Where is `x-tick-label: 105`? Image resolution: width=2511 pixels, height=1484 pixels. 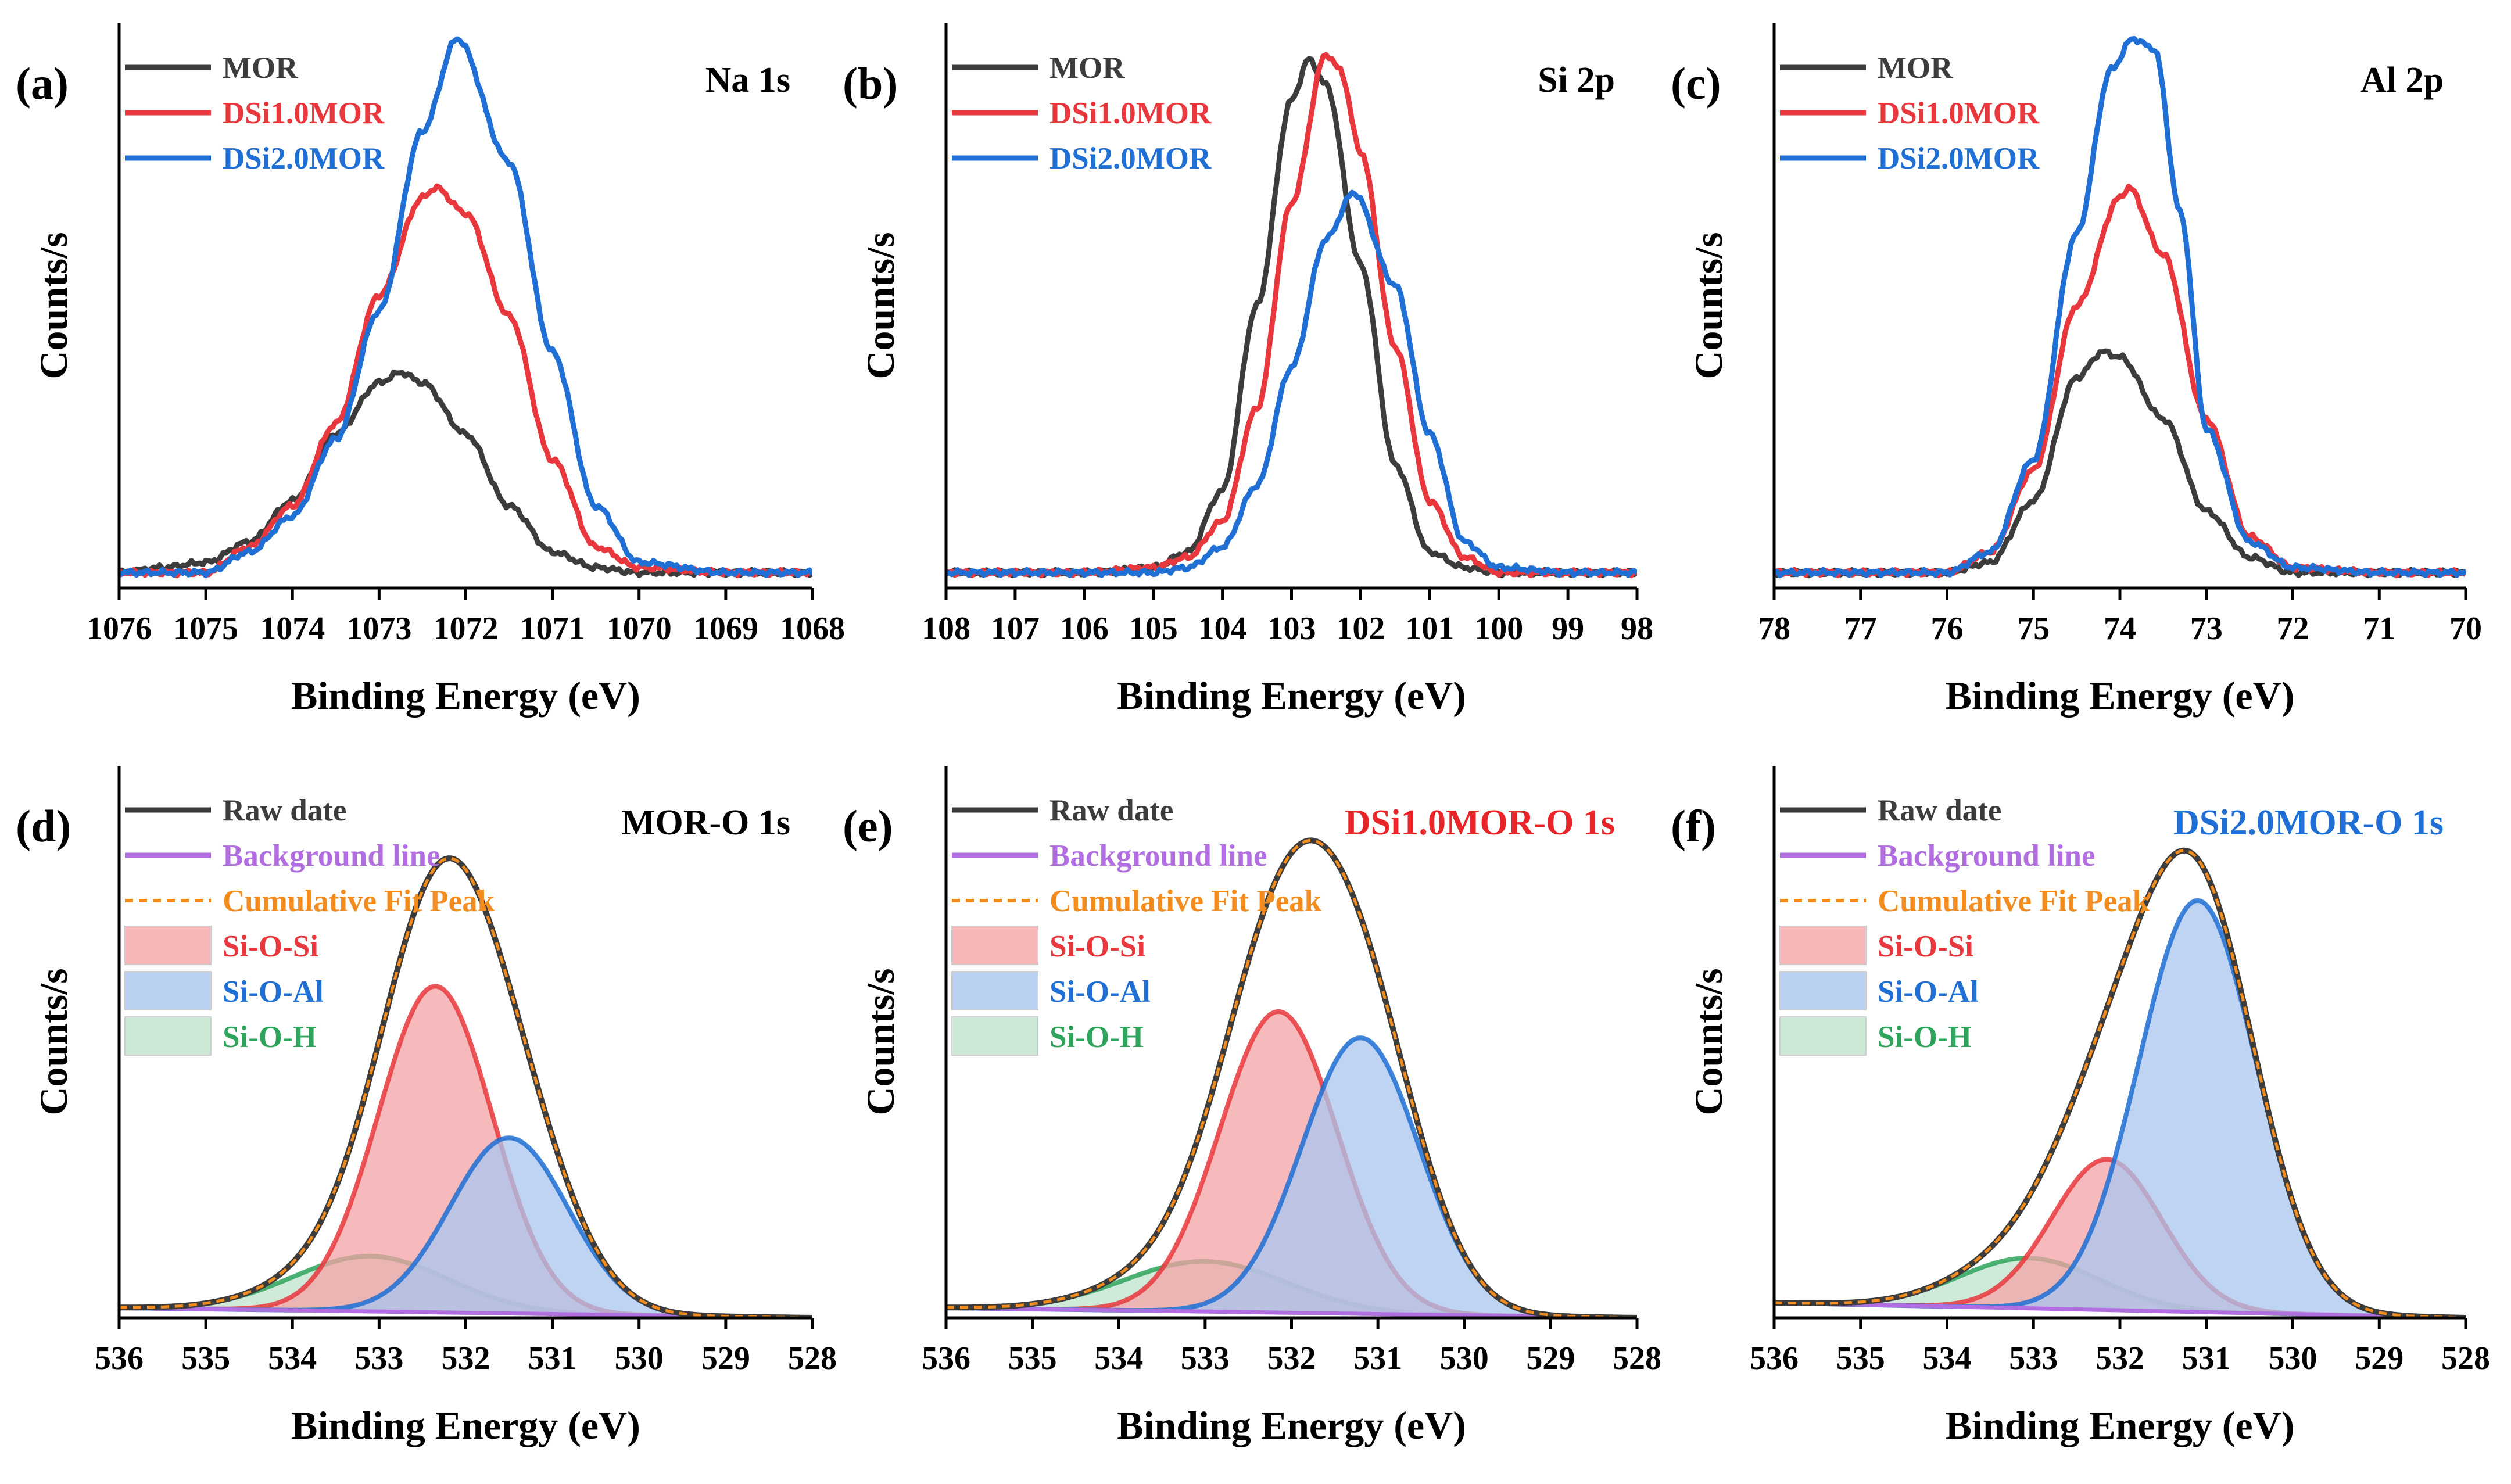 x-tick-label: 105 is located at coordinates (1153, 629).